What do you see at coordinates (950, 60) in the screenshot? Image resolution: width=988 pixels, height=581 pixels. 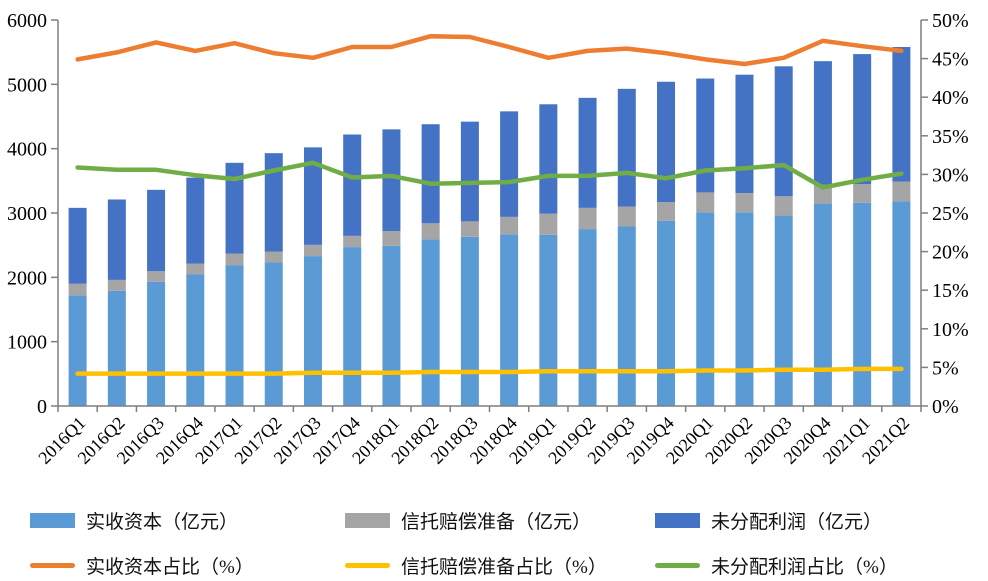 I see `right-axis-label: 45%` at bounding box center [950, 60].